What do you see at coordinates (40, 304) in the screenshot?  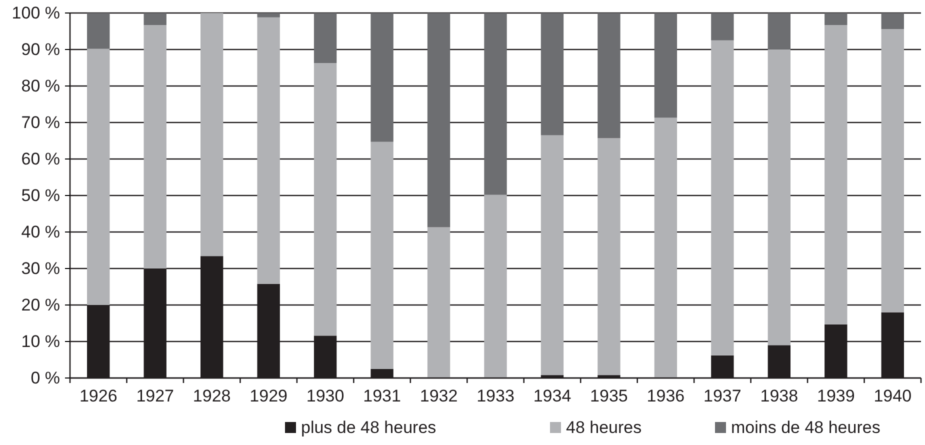 I see `y-tick-label: 20 %` at bounding box center [40, 304].